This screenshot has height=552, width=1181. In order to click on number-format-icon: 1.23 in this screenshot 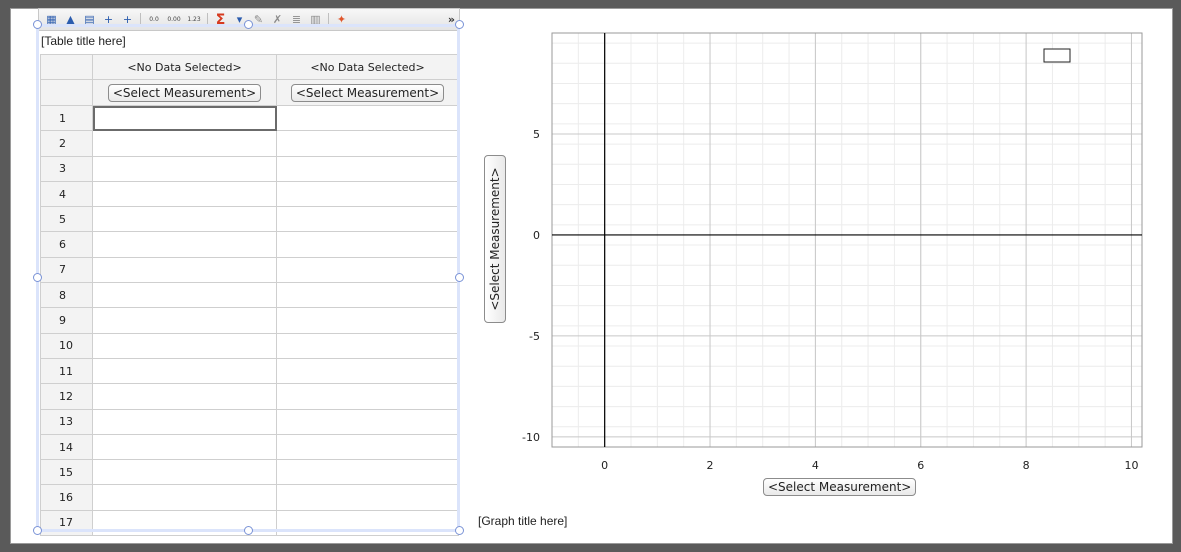, I will do `click(194, 19)`.